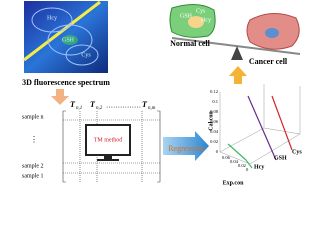  What do you see at coordinates (33, 176) in the screenshot?
I see `row-label: sample 1` at bounding box center [33, 176].